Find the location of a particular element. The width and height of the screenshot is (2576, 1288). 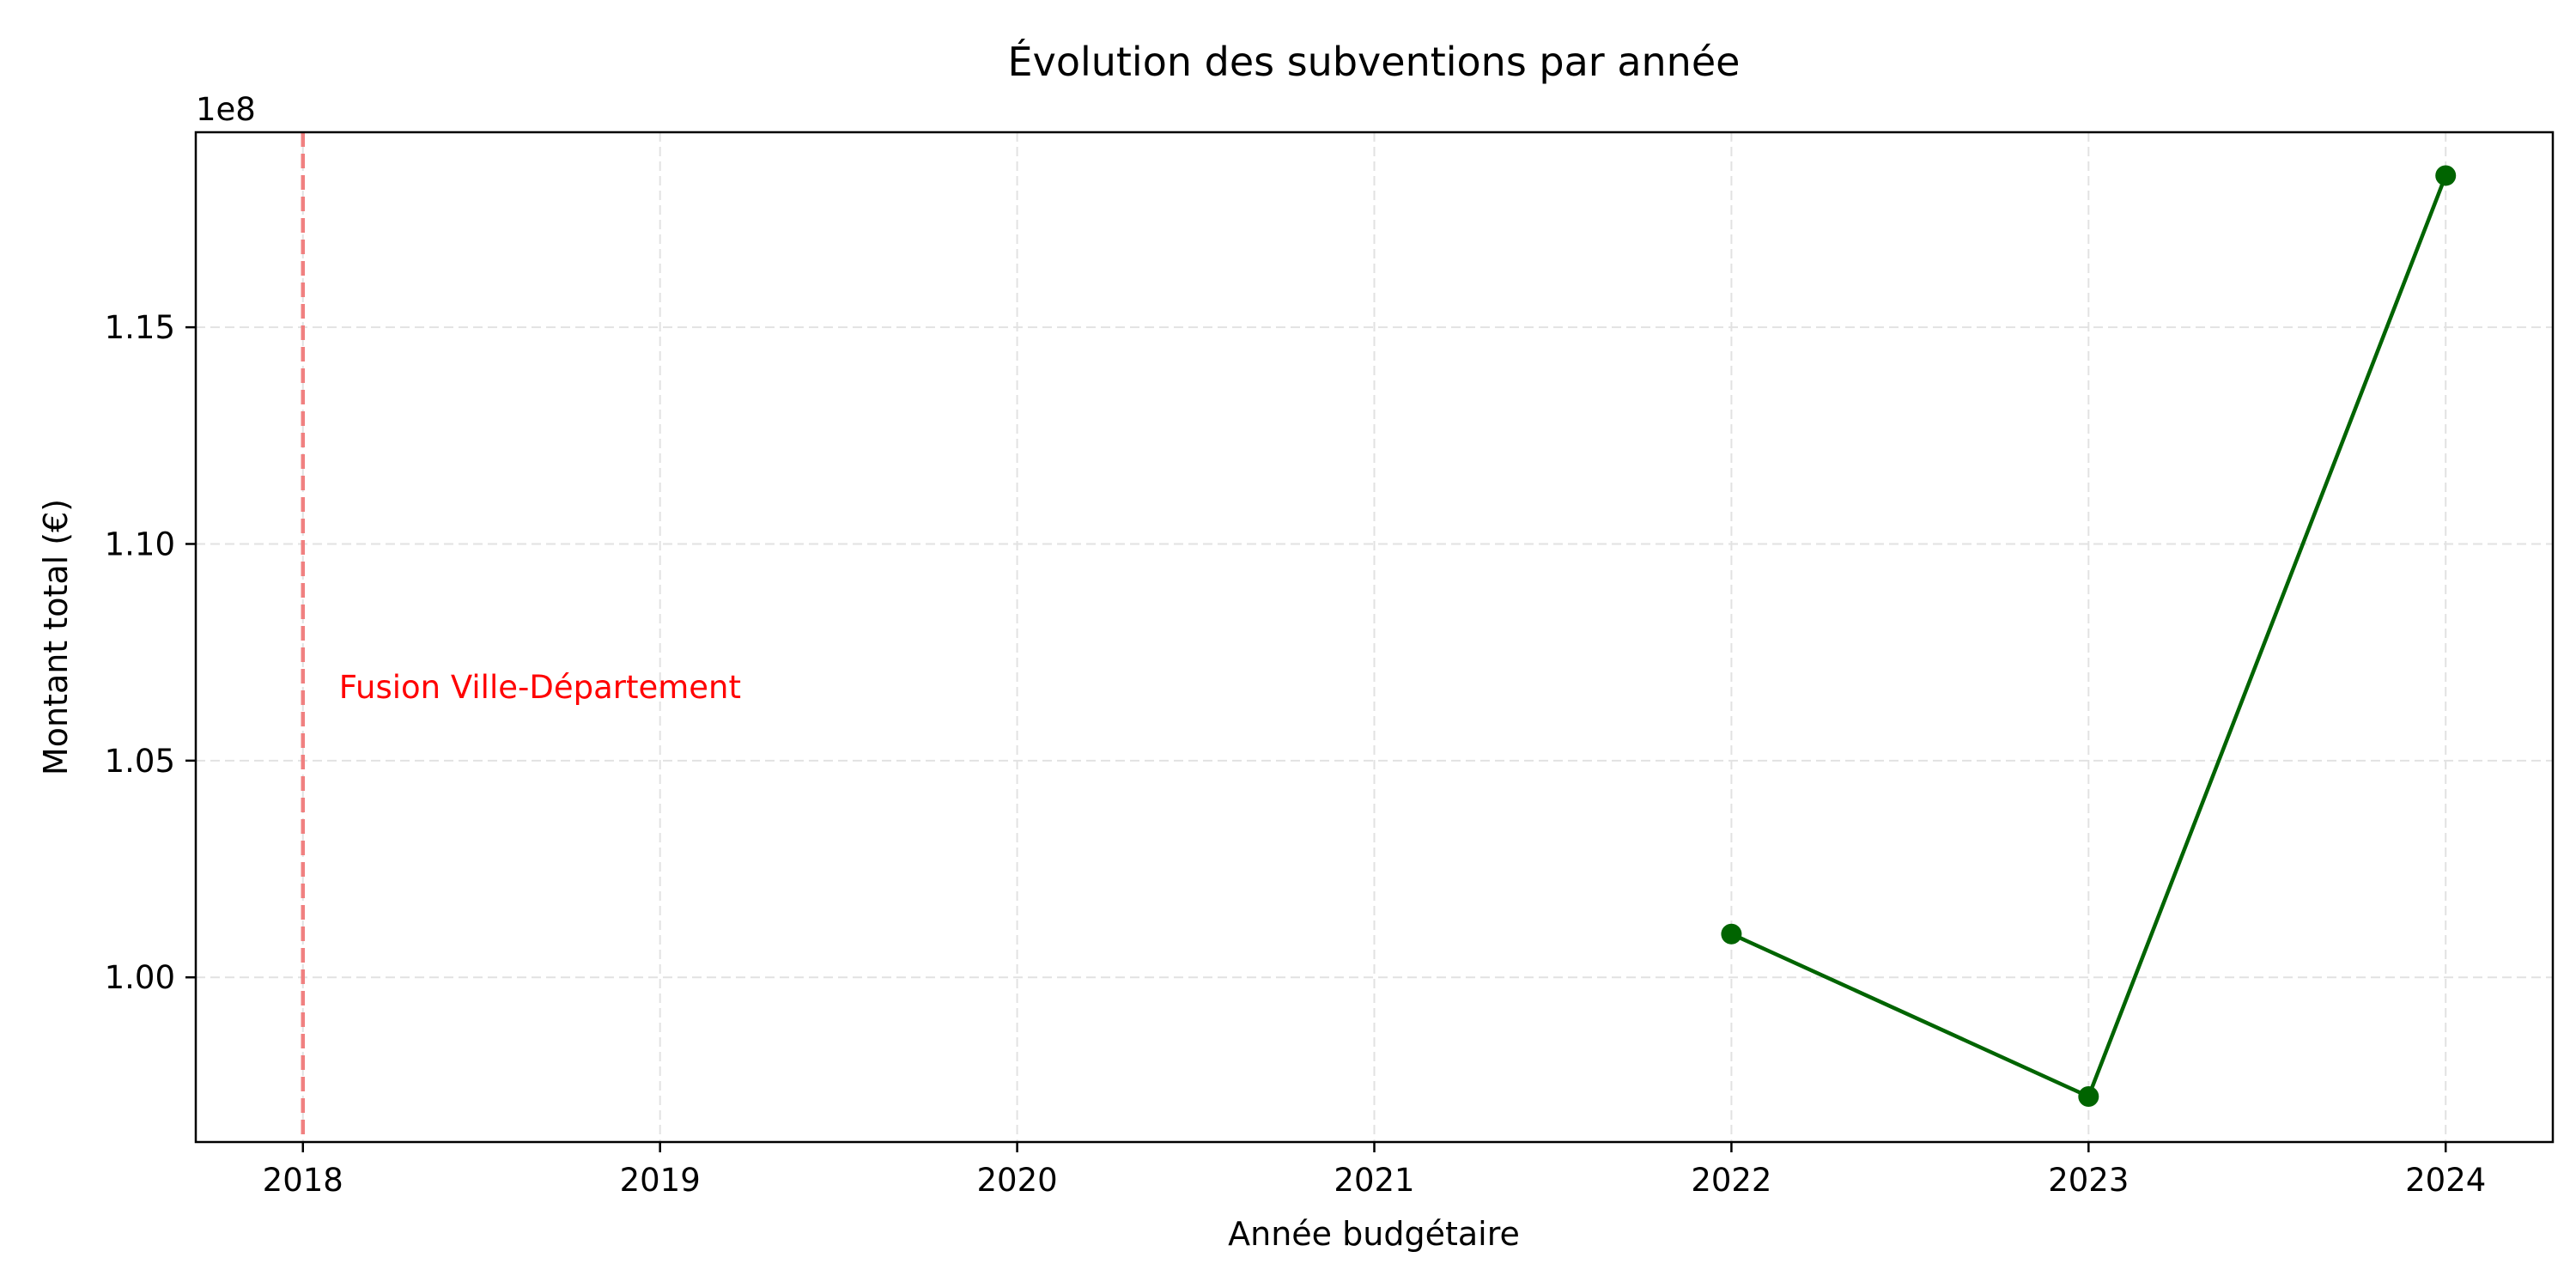

x-axis-label: Année budgétaire is located at coordinates (1374, 1234).